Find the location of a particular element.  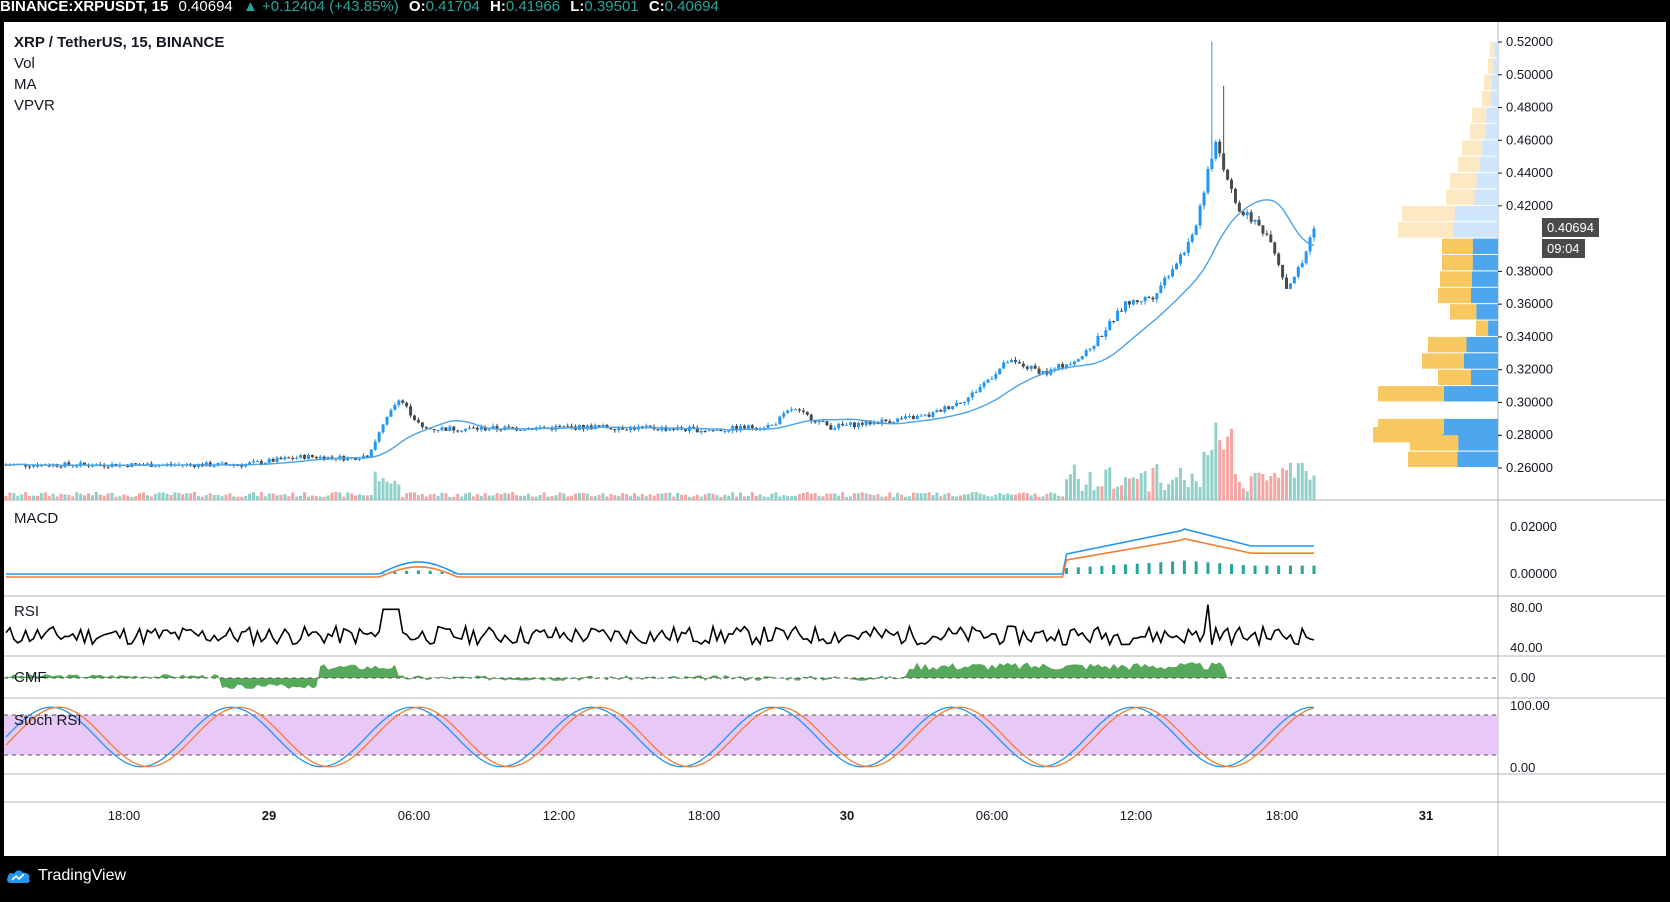

price-tick-label: 0.42000 is located at coordinates (1529, 205).